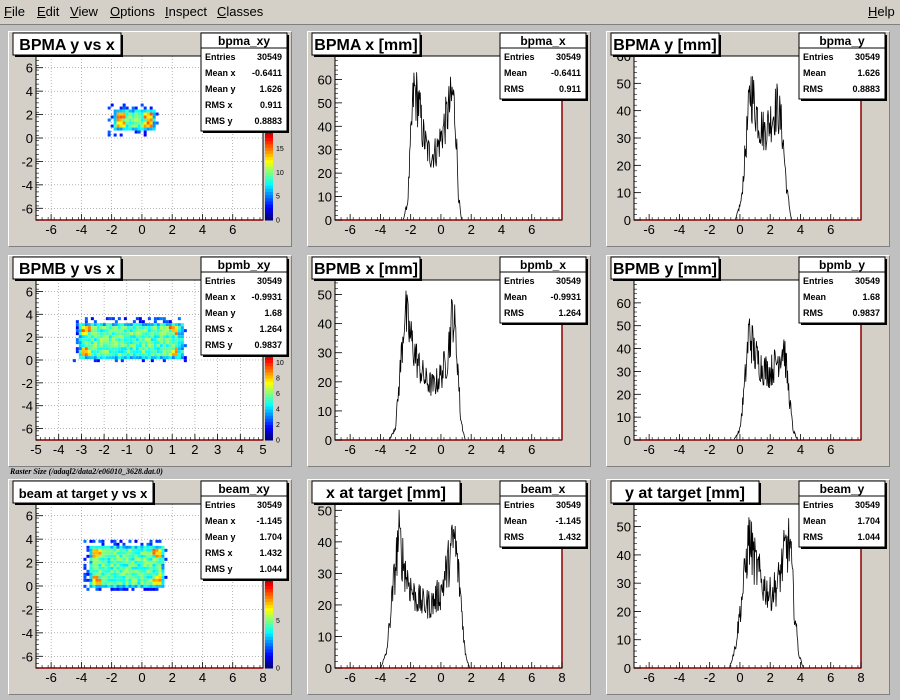 This screenshot has height=700, width=900. I want to click on y-tick-label: 60, so click(325, 79).